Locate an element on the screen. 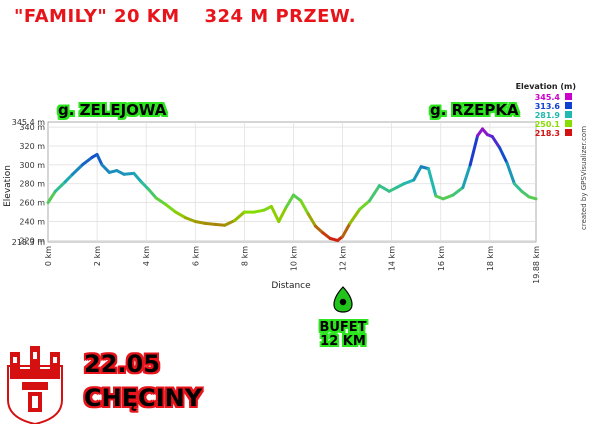 This screenshot has height=424, width=600. peak-label-rzepka: g. RZEPKA is located at coordinates (474, 110).